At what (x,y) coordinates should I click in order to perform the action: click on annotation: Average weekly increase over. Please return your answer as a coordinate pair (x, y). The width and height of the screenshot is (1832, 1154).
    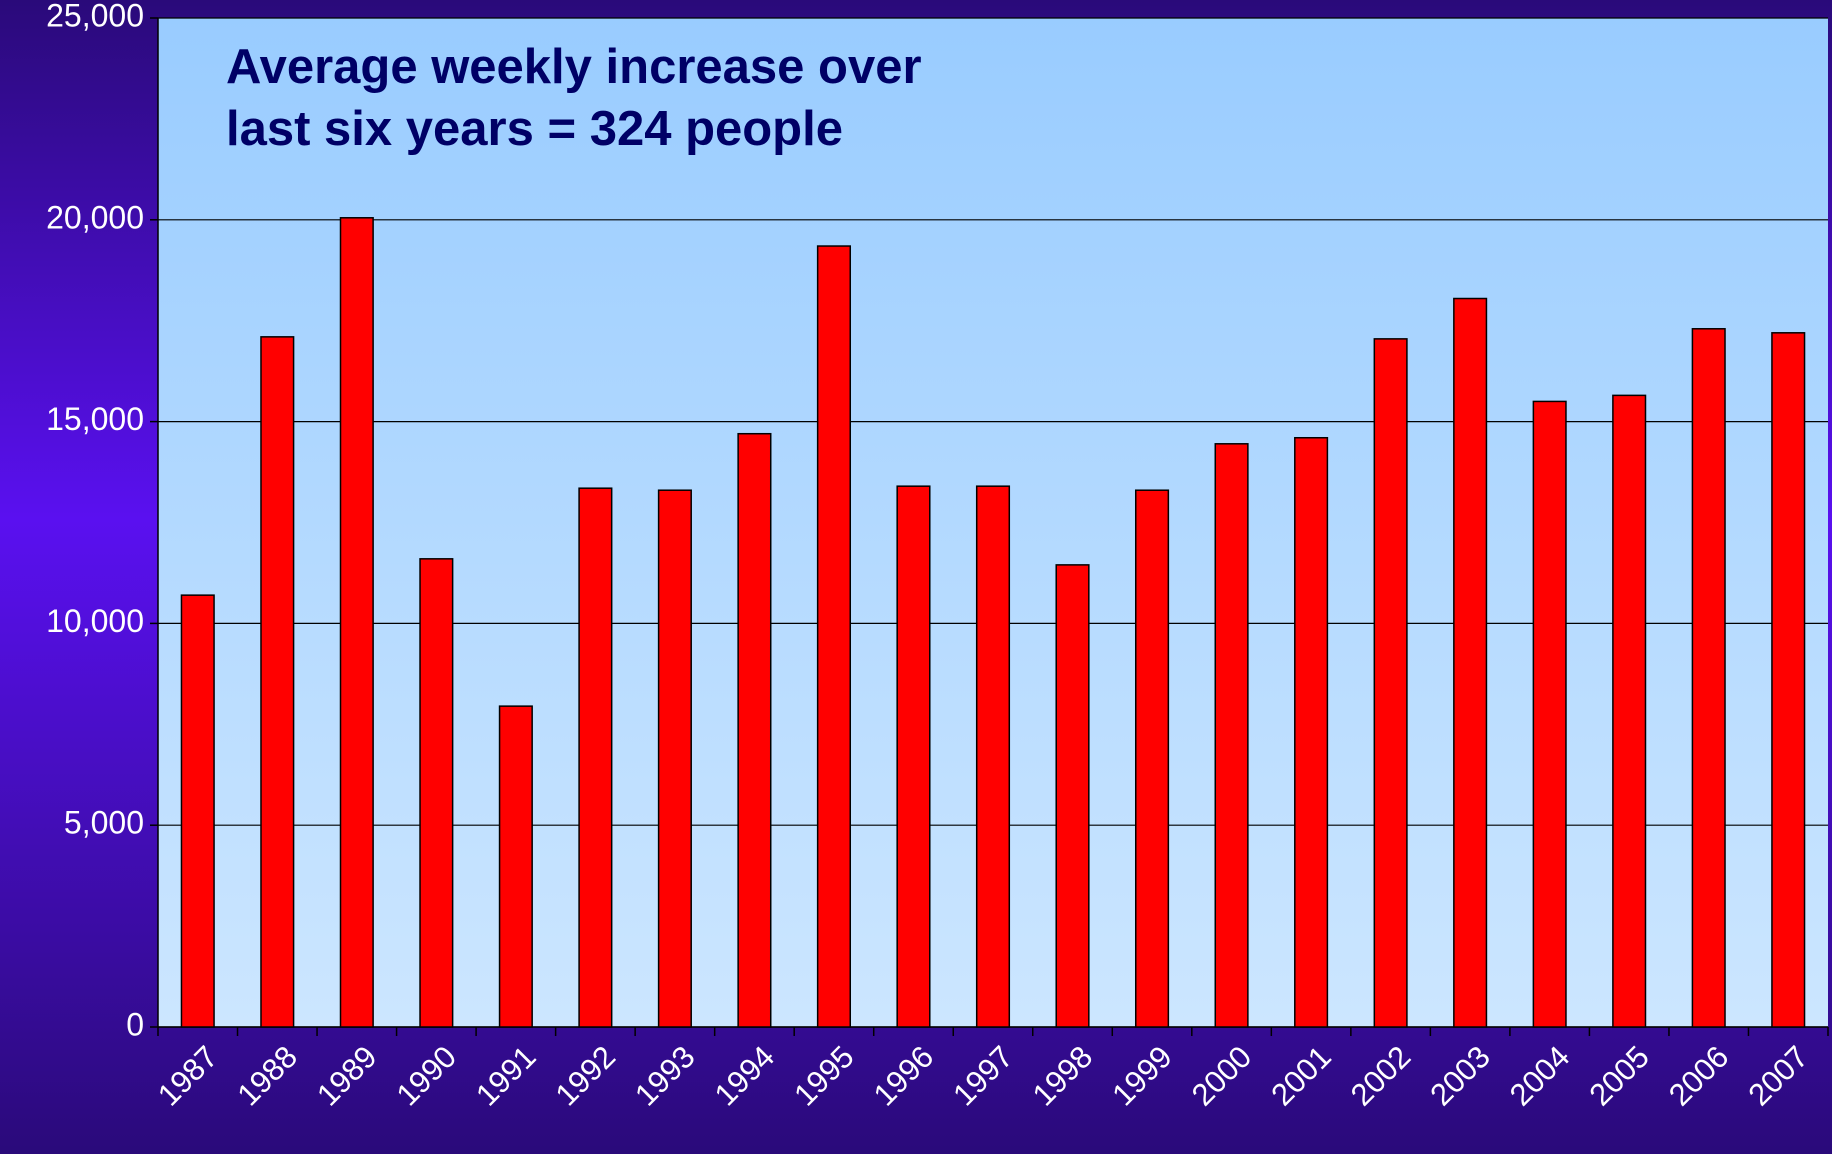
    Looking at the image, I should click on (574, 67).